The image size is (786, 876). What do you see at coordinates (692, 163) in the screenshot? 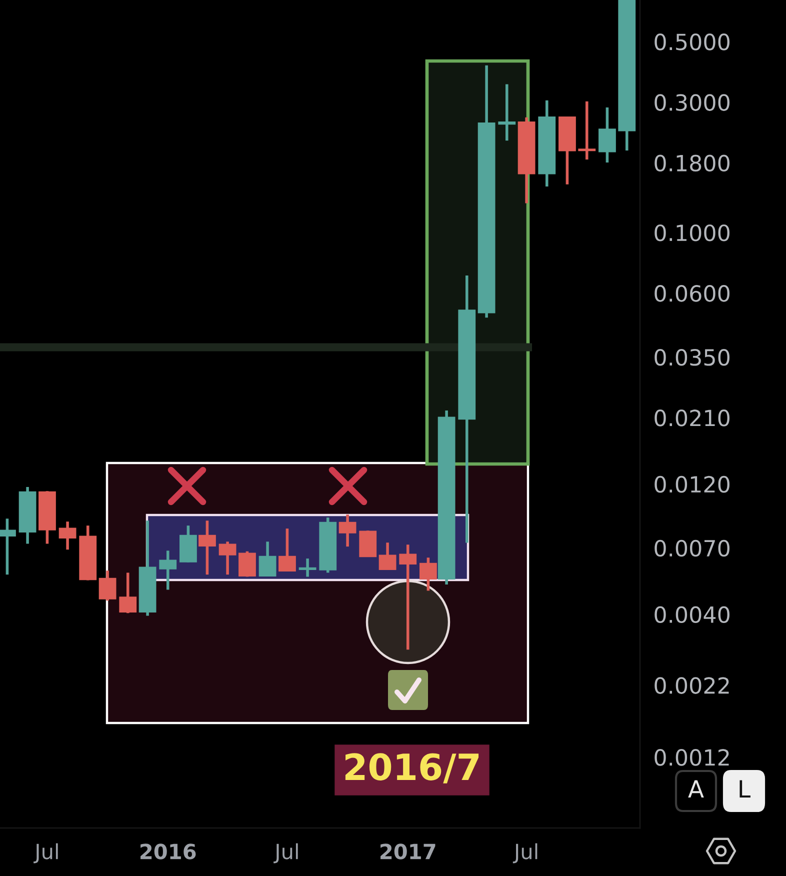
I see `y-tick-label: 0.1800` at bounding box center [692, 163].